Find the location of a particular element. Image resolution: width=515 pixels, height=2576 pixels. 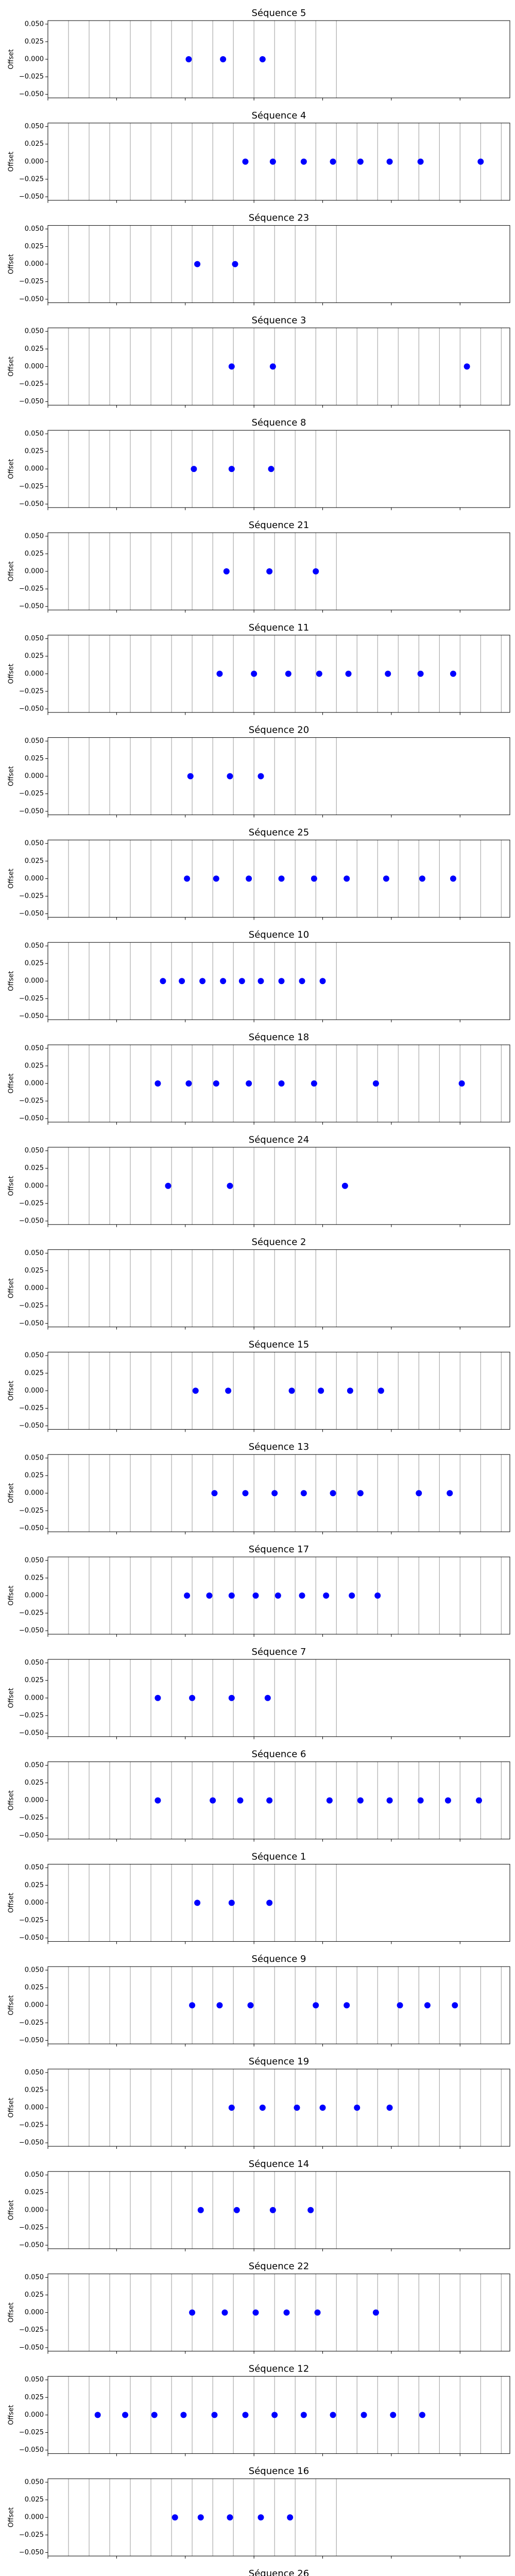

chart-title: Séquence 9 is located at coordinates (279, 1959).